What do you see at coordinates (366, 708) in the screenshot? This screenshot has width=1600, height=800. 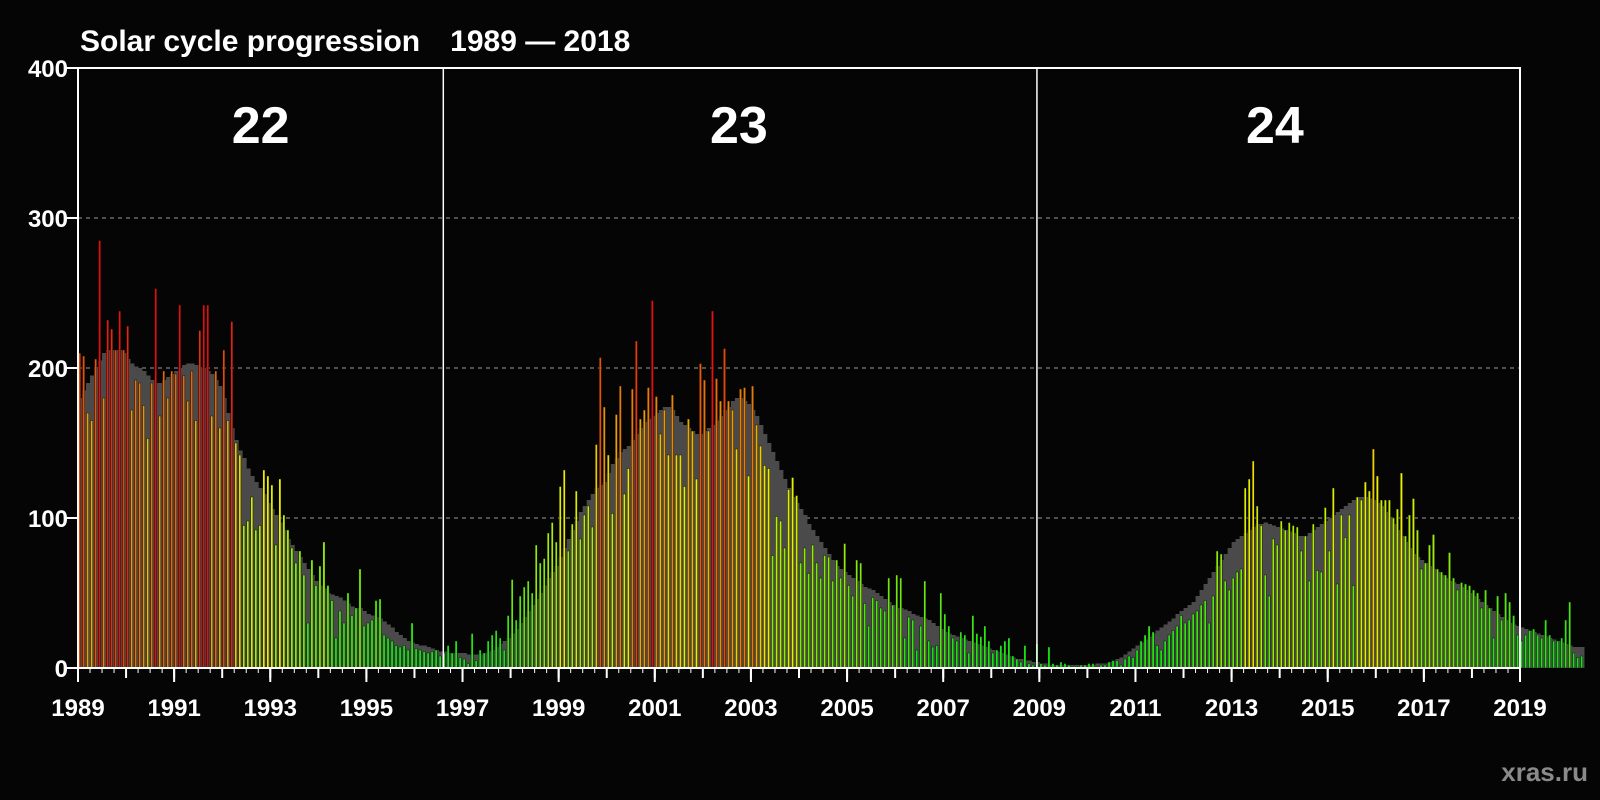 I see `x-tick-label: 1995` at bounding box center [366, 708].